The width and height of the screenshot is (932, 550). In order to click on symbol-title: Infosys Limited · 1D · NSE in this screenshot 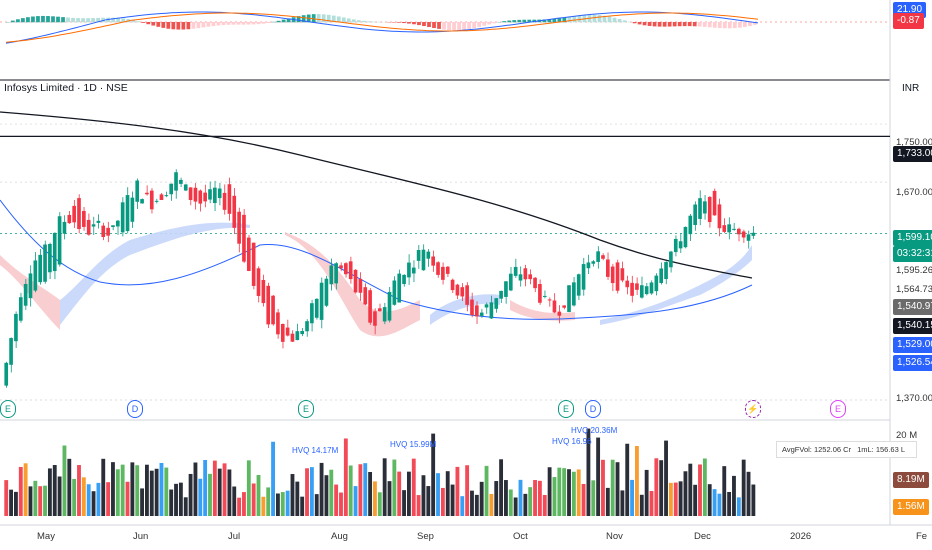, I will do `click(66, 88)`.